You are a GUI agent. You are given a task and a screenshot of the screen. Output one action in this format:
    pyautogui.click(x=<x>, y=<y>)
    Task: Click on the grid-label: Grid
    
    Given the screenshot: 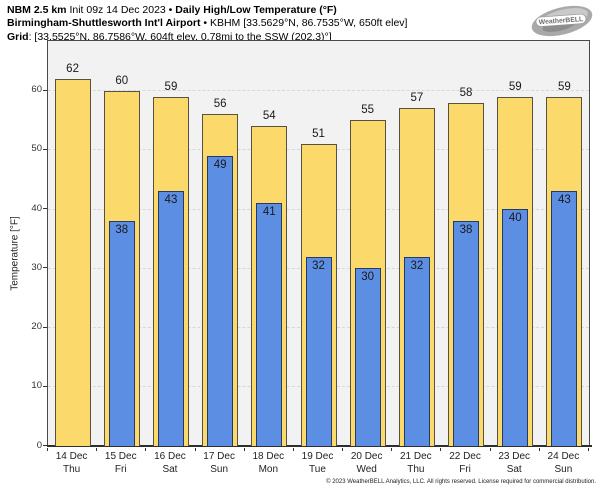 What is the action you would take?
    pyautogui.click(x=18, y=36)
    